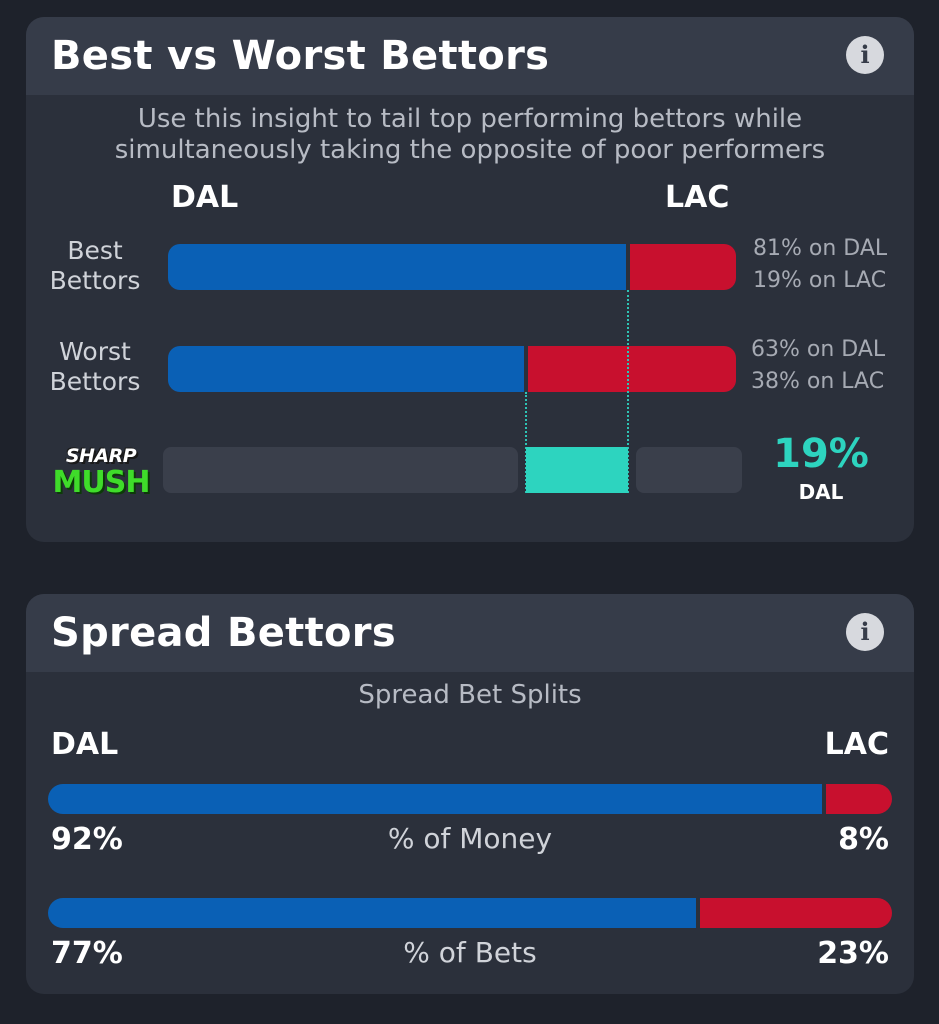  What do you see at coordinates (87, 953) in the screenshot?
I see `bets-dal-pct: 77%` at bounding box center [87, 953].